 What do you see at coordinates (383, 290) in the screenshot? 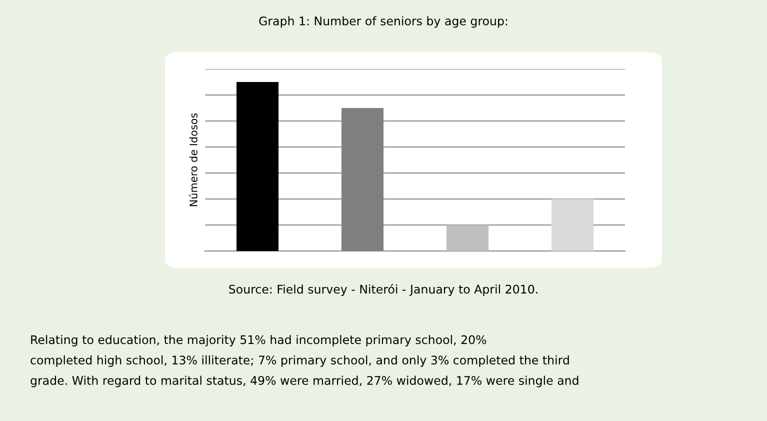
I see `source-note: Source: Field survey - Niterói - January to April 2010.` at bounding box center [383, 290].